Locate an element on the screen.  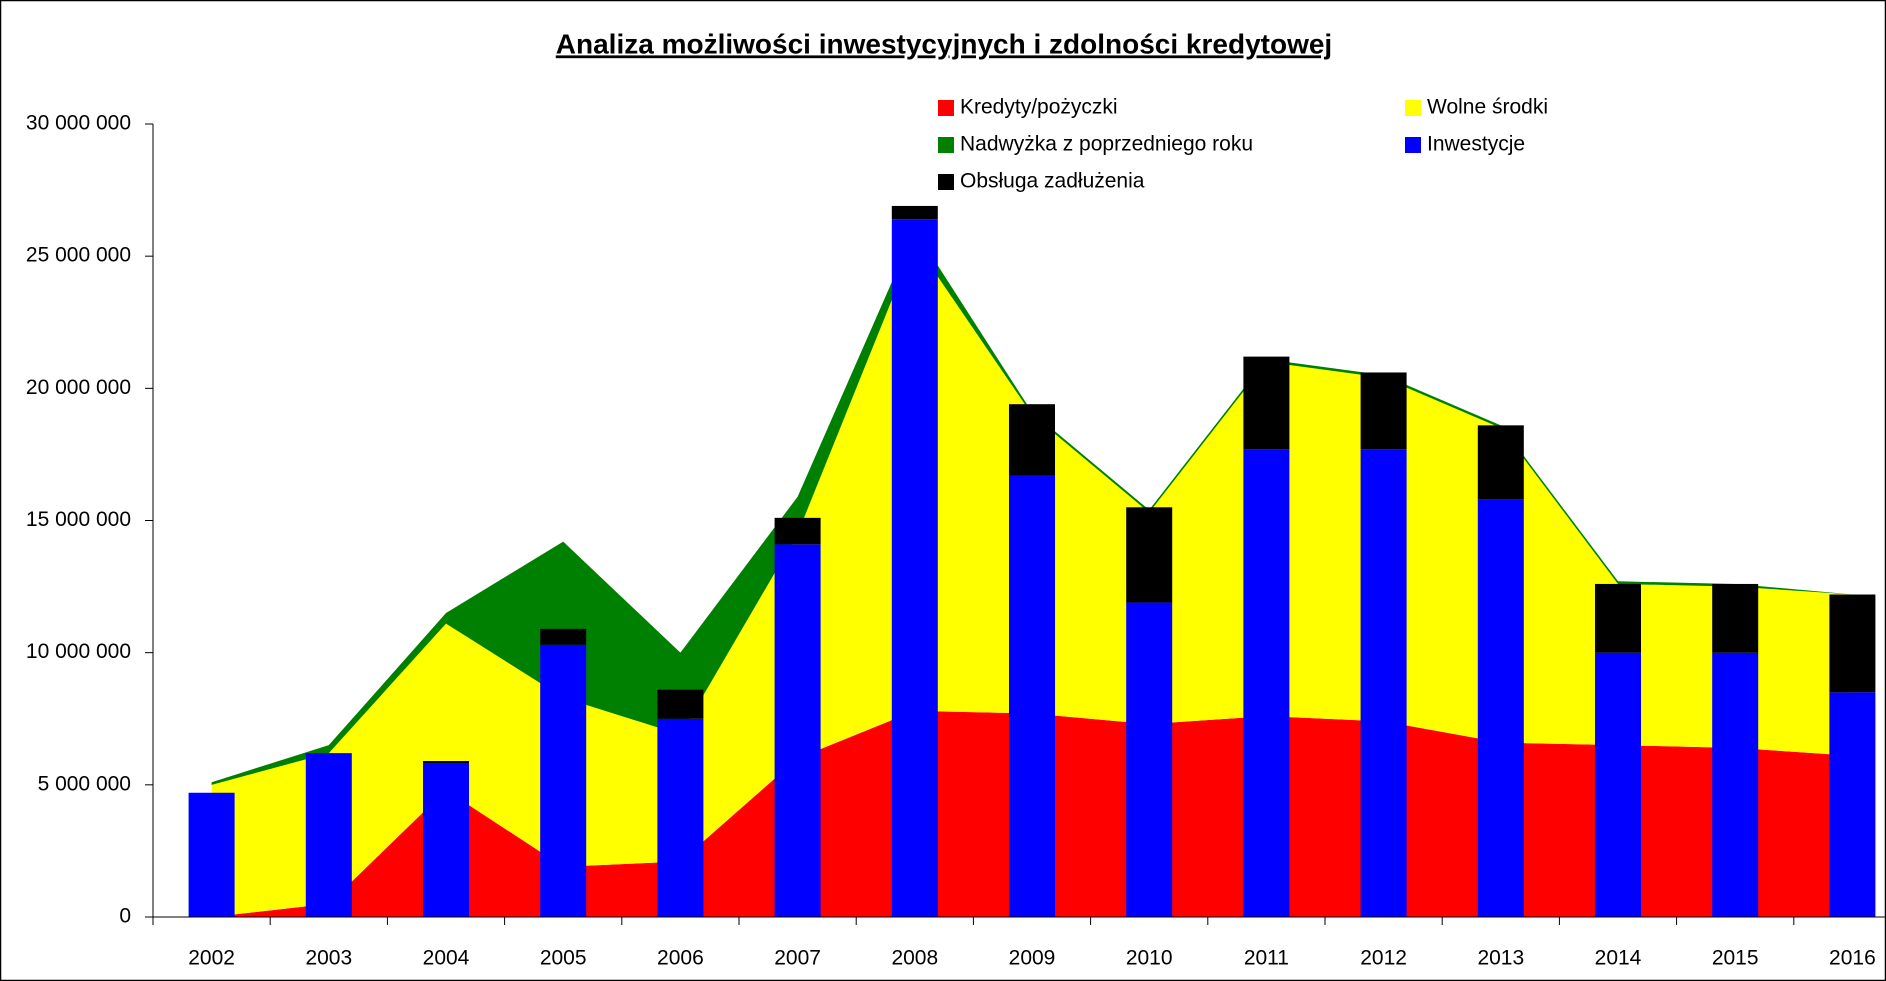
x-tick-label: 2004 is located at coordinates (446, 958).